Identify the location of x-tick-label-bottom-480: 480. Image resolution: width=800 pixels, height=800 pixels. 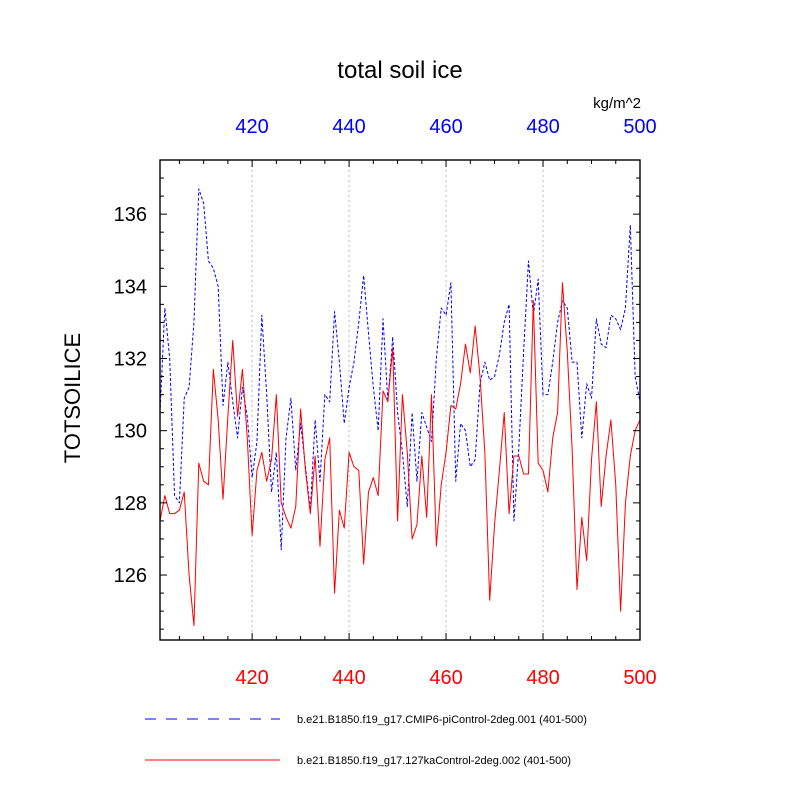
(542, 678).